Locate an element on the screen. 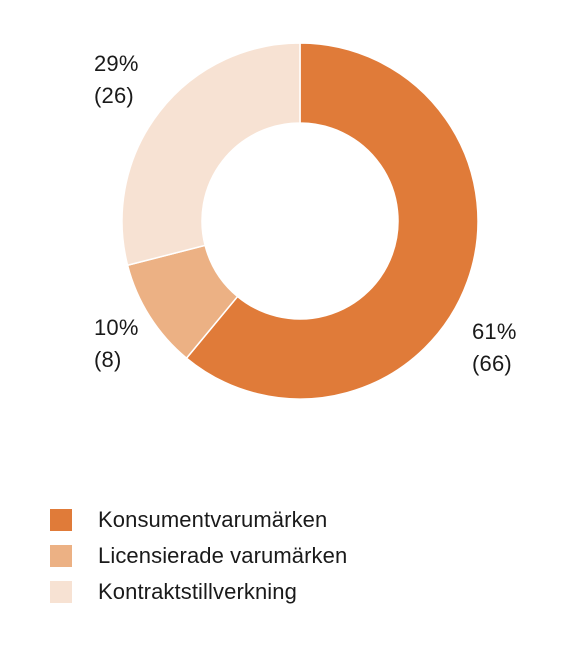 This screenshot has height=658, width=564. slice-percent: 10% is located at coordinates (116, 327).